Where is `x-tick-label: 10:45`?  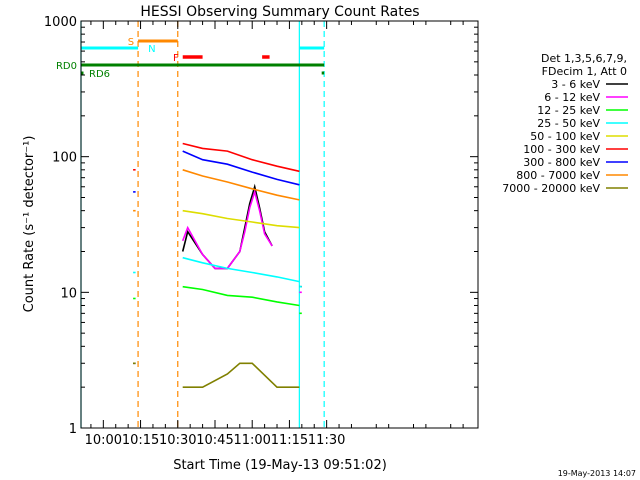 x-tick-label: 10:45 is located at coordinates (214, 440).